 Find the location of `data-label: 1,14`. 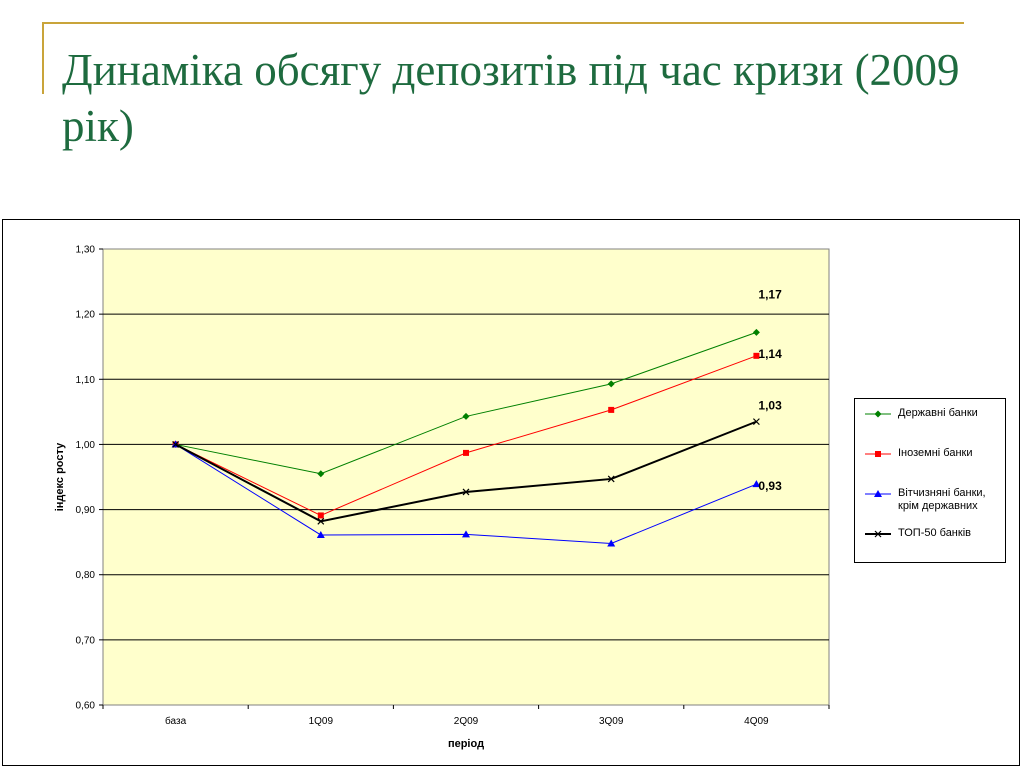

data-label: 1,14 is located at coordinates (770, 354).